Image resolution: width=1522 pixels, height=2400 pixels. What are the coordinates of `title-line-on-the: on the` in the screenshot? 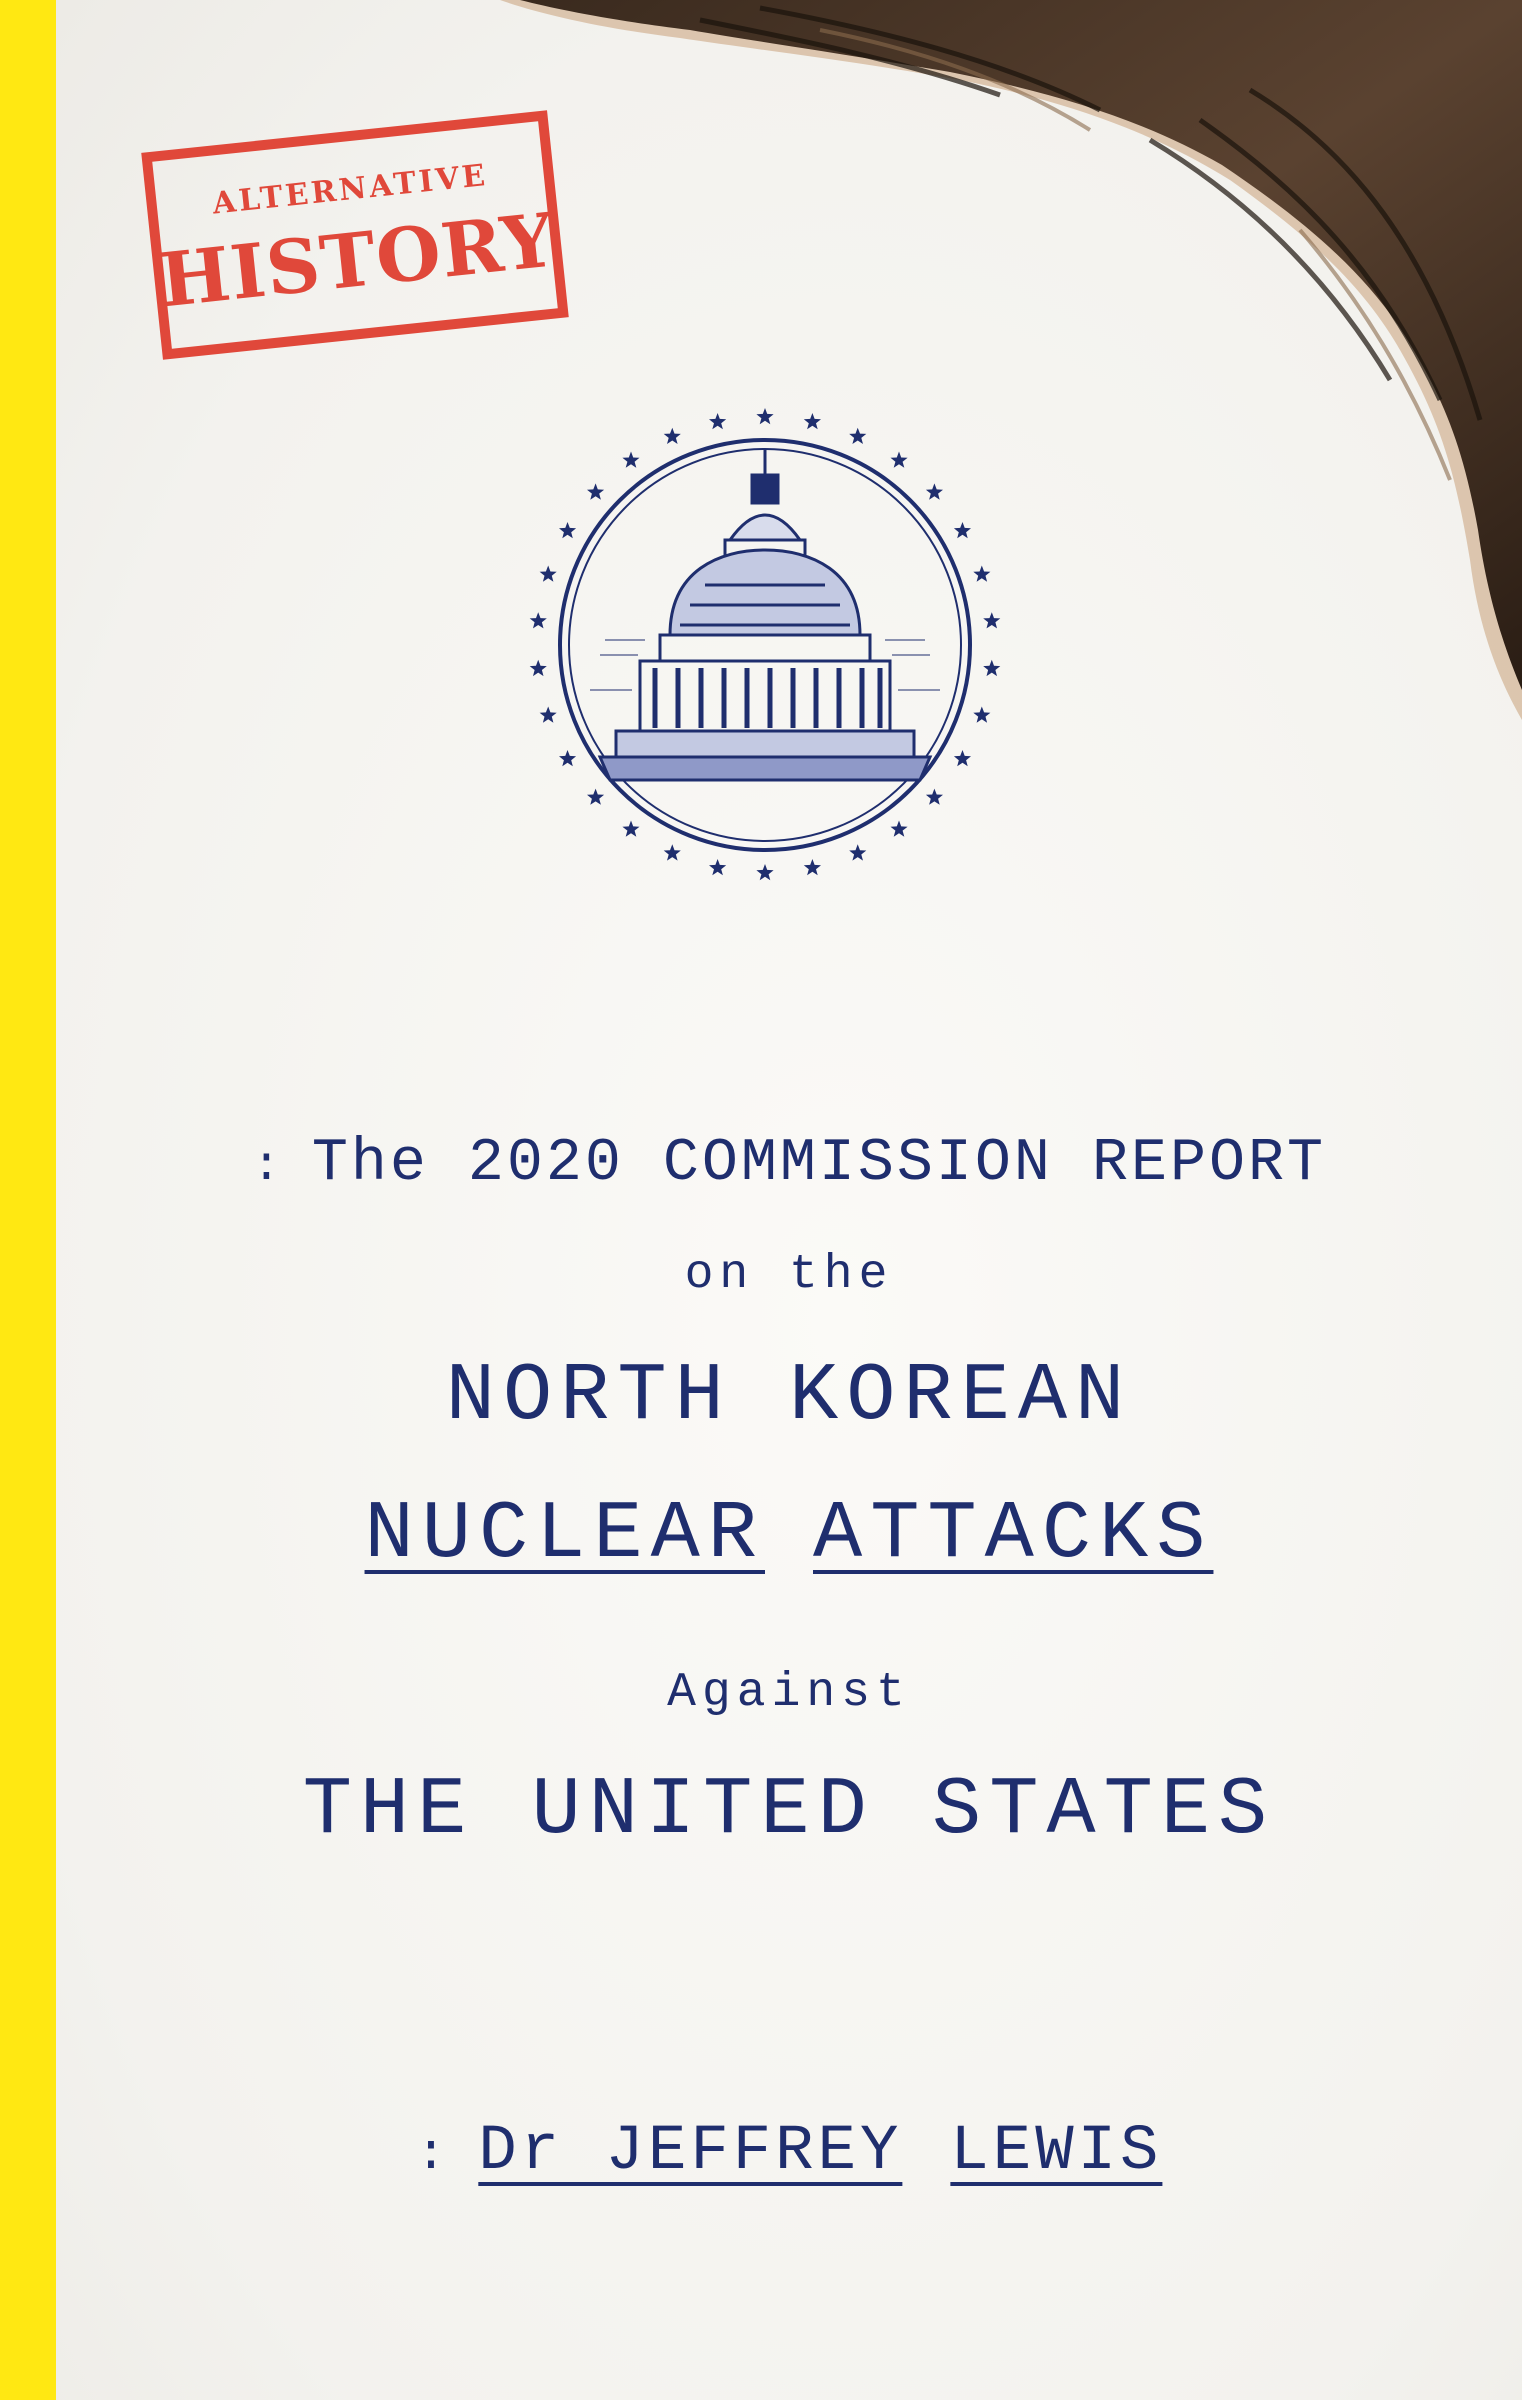 It's located at (789, 1275).